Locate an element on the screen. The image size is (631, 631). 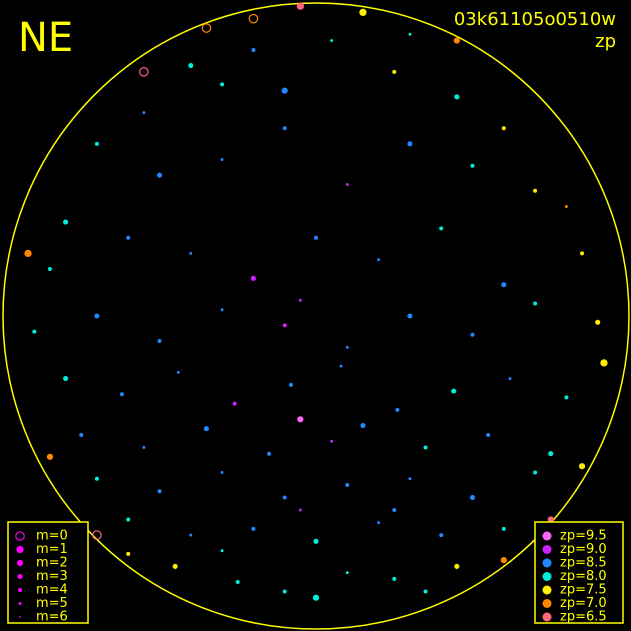
legend-label: zp=7.5 is located at coordinates (583, 590).